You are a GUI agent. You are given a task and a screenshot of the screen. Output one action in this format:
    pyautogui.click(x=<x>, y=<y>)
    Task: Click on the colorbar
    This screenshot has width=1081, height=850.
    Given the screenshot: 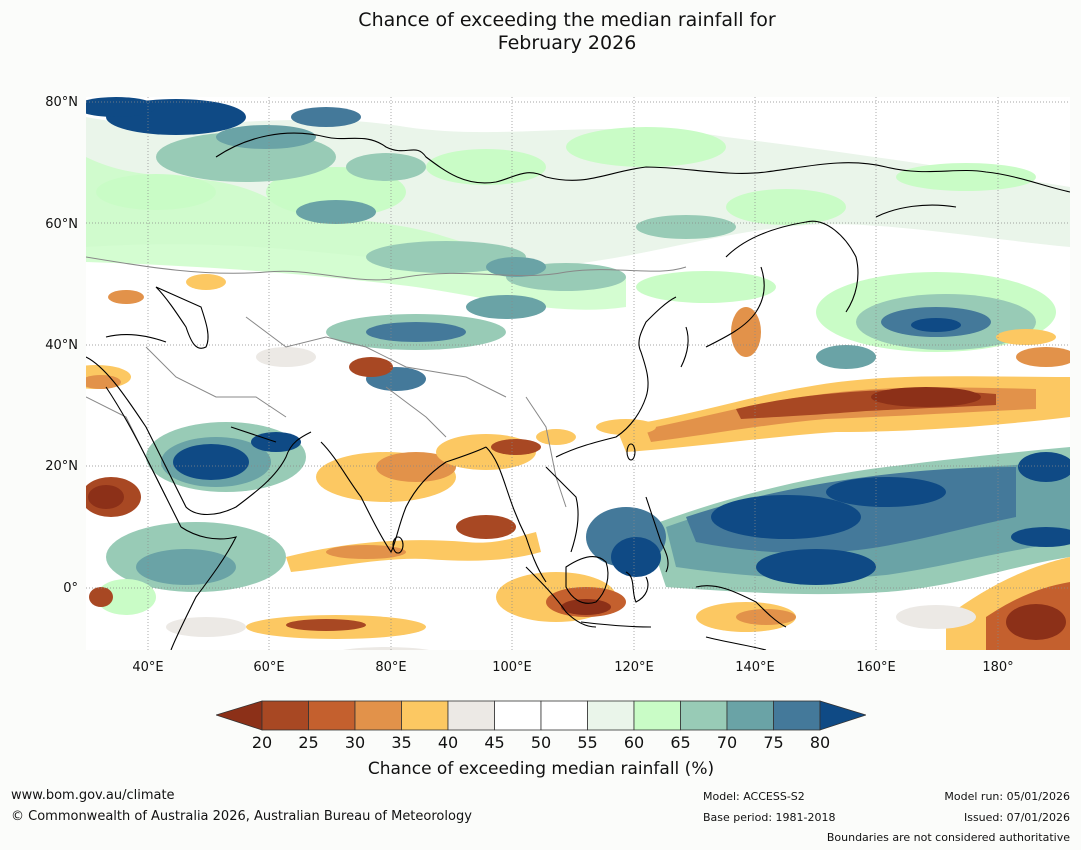 What is the action you would take?
    pyautogui.click(x=541, y=716)
    